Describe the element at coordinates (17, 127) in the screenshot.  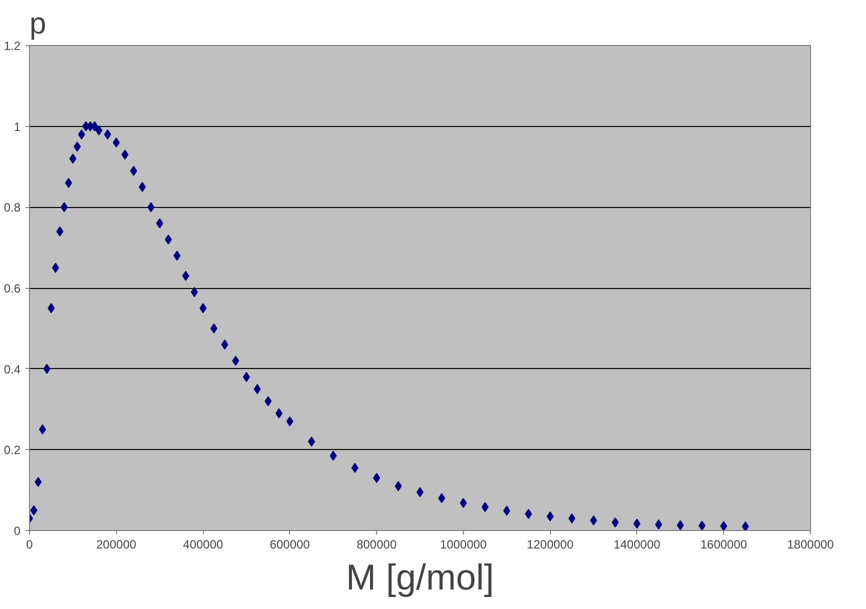
I see `y-tick-label: 1` at that location.